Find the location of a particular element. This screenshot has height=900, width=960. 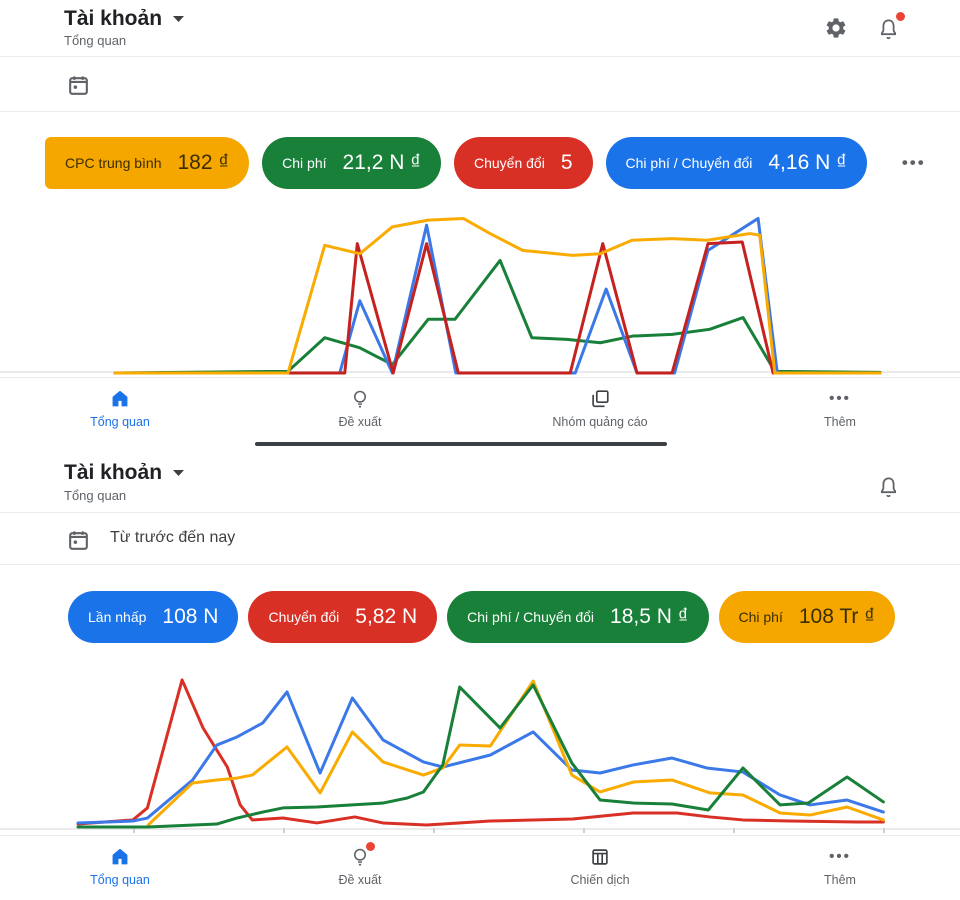

metric-pill-cost-per-conversion: Chi phí / Chuyển đổi 18,5 N ₫ is located at coordinates (578, 617).